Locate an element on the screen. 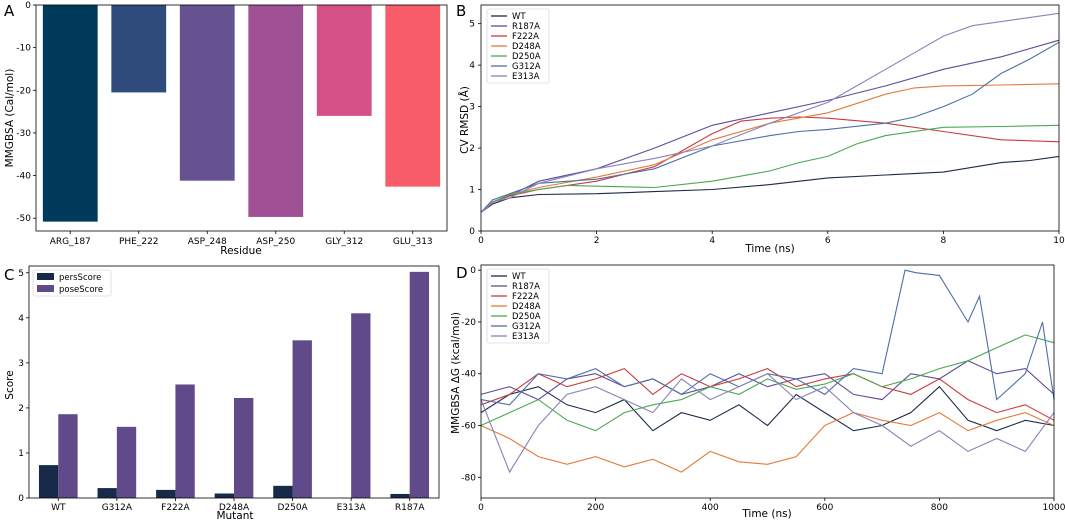 The width and height of the screenshot is (1065, 521). x-tick-label: 6 is located at coordinates (828, 241).